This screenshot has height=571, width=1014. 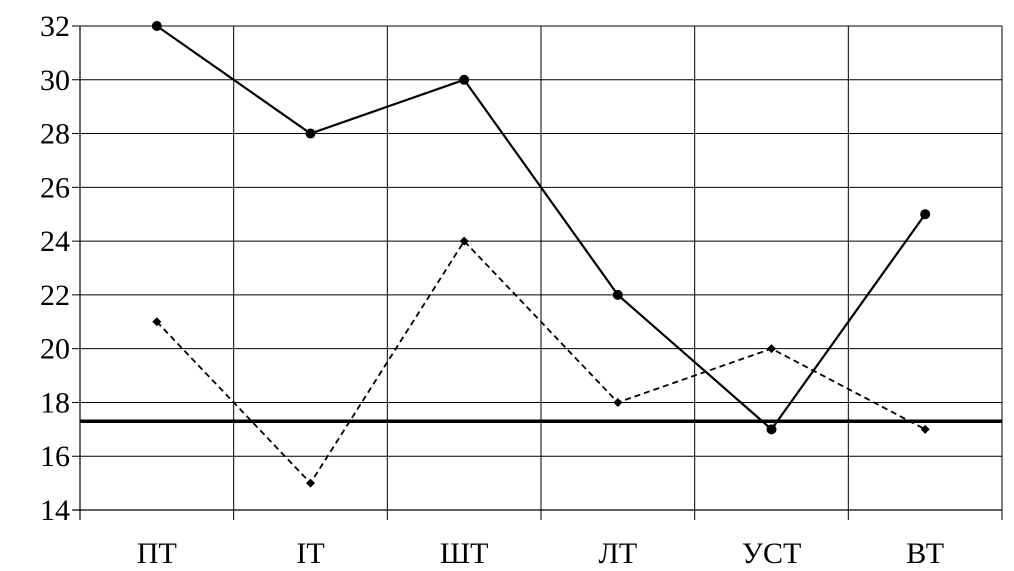 I want to click on x-tick-label: ПТ, so click(x=157, y=553).